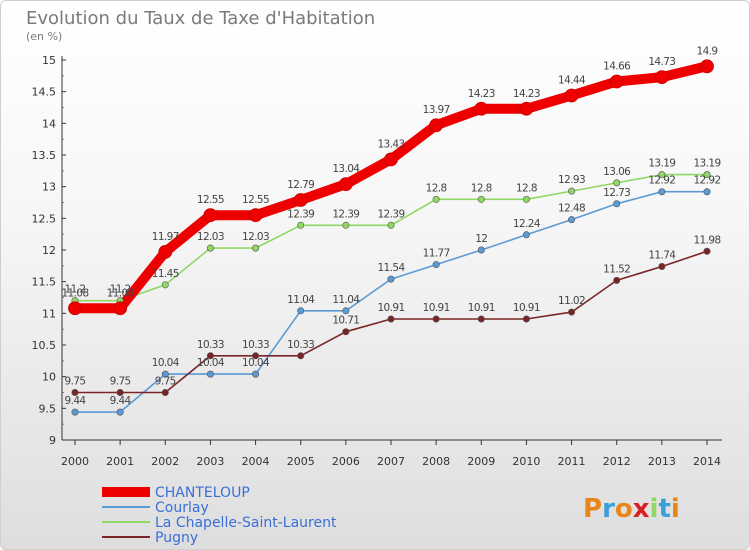  I want to click on x-tick-label: 2011, so click(572, 461).